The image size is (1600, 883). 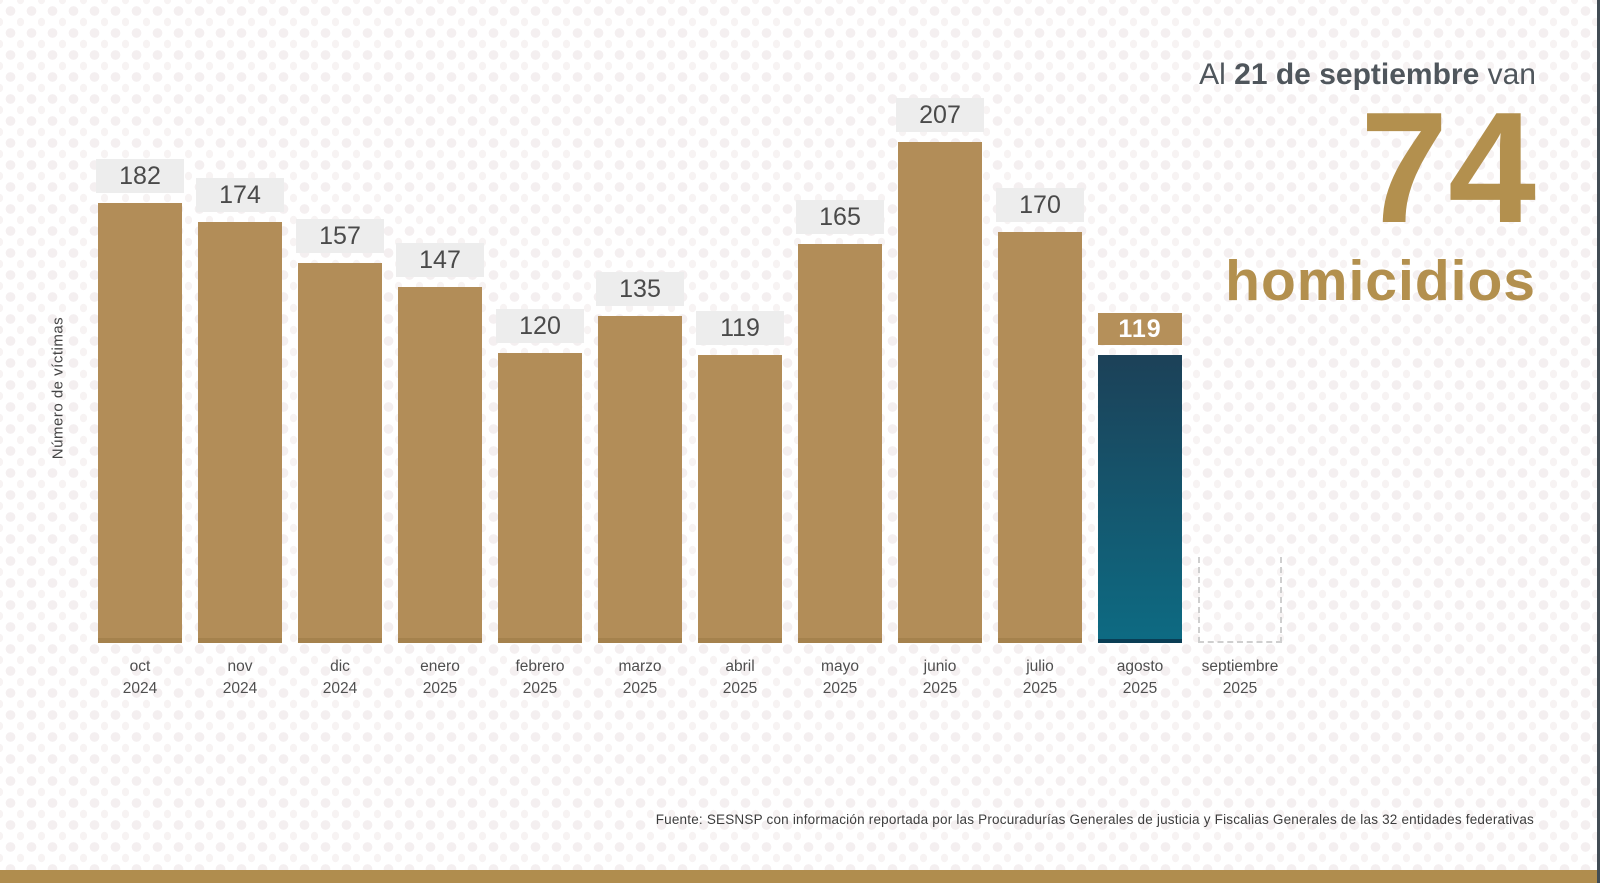 I want to click on value-label: 119, so click(x=740, y=328).